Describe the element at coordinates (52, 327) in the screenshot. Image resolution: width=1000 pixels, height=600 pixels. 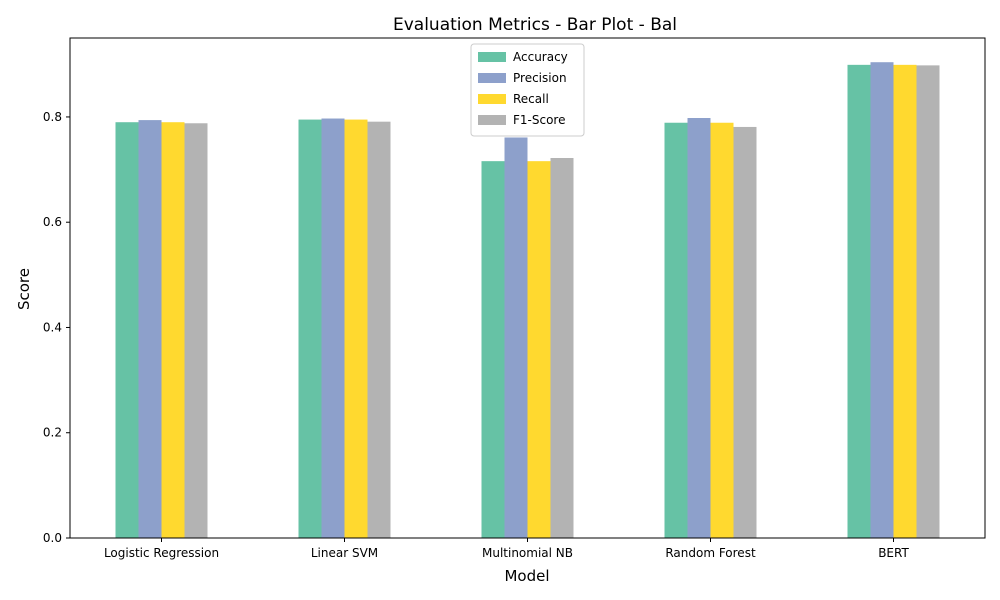
I see `y-tick-label: 0.4` at that location.